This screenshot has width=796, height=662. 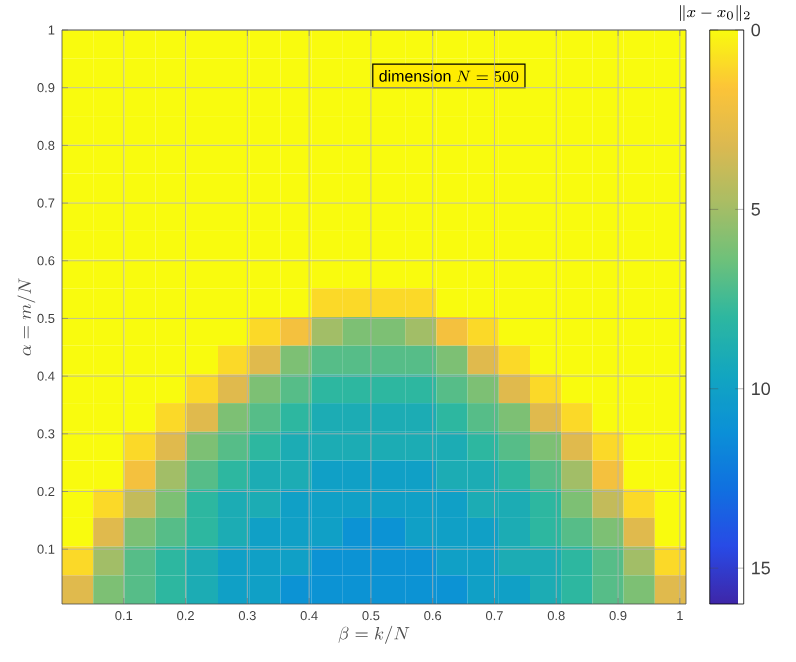 What do you see at coordinates (761, 389) in the screenshot?
I see `color-bar-label: 10` at bounding box center [761, 389].